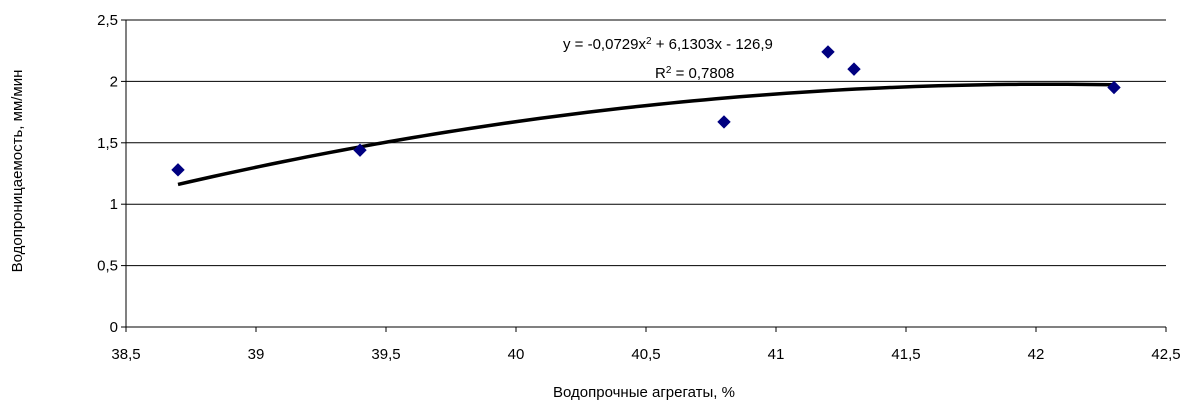 The width and height of the screenshot is (1195, 410). I want to click on equation-main: y = -0,0729x, so click(604, 44).